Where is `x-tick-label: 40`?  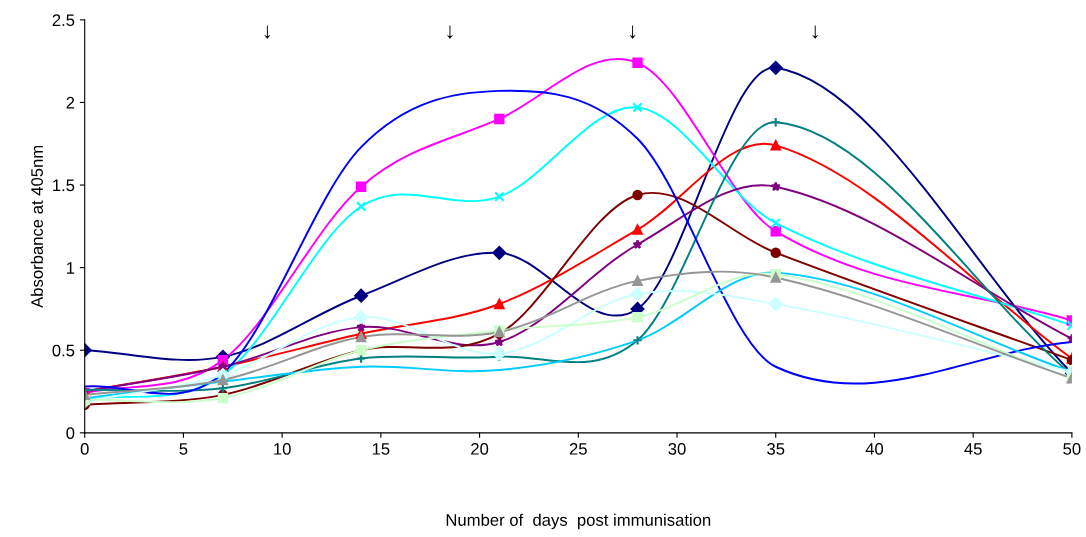 x-tick-label: 40 is located at coordinates (874, 448).